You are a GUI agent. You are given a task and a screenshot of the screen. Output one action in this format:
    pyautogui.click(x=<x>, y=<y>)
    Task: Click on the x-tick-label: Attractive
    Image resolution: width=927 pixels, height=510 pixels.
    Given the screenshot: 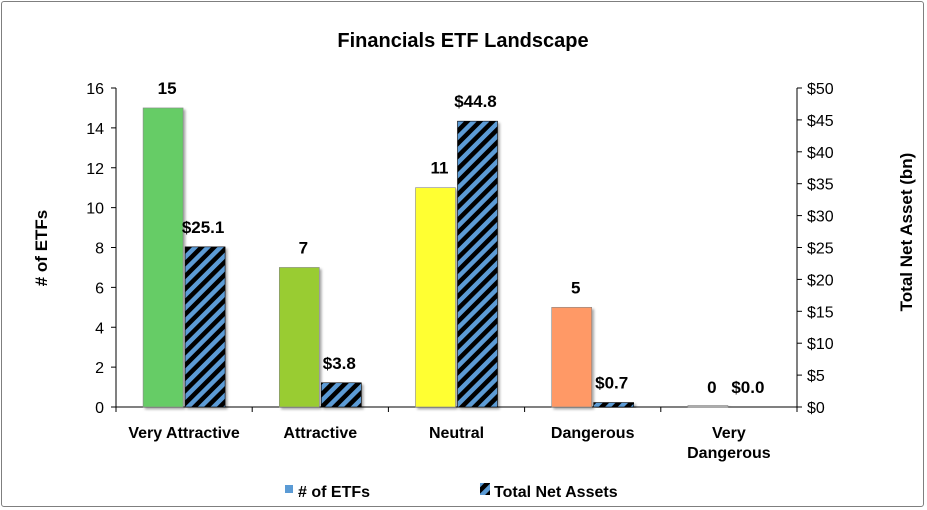 What is the action you would take?
    pyautogui.click(x=320, y=433)
    